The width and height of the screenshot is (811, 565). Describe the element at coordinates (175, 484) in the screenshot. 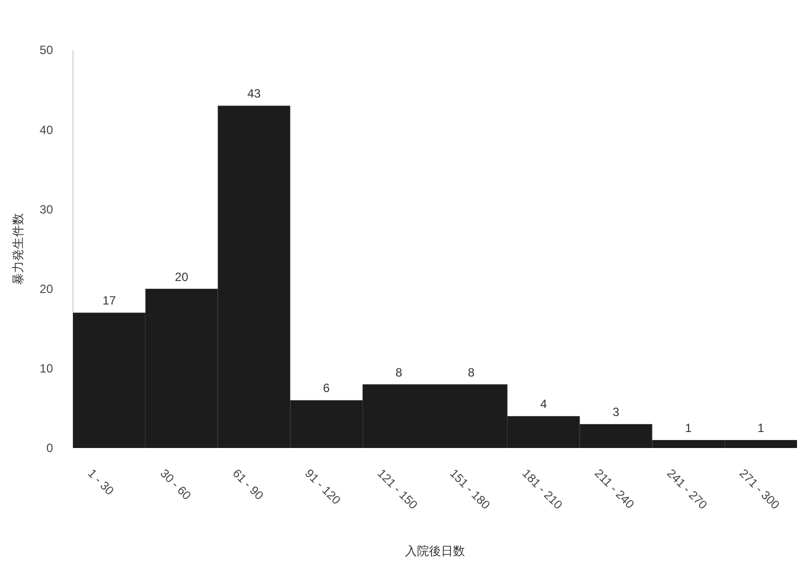

I see `x-tick-label: 30 - 60` at that location.